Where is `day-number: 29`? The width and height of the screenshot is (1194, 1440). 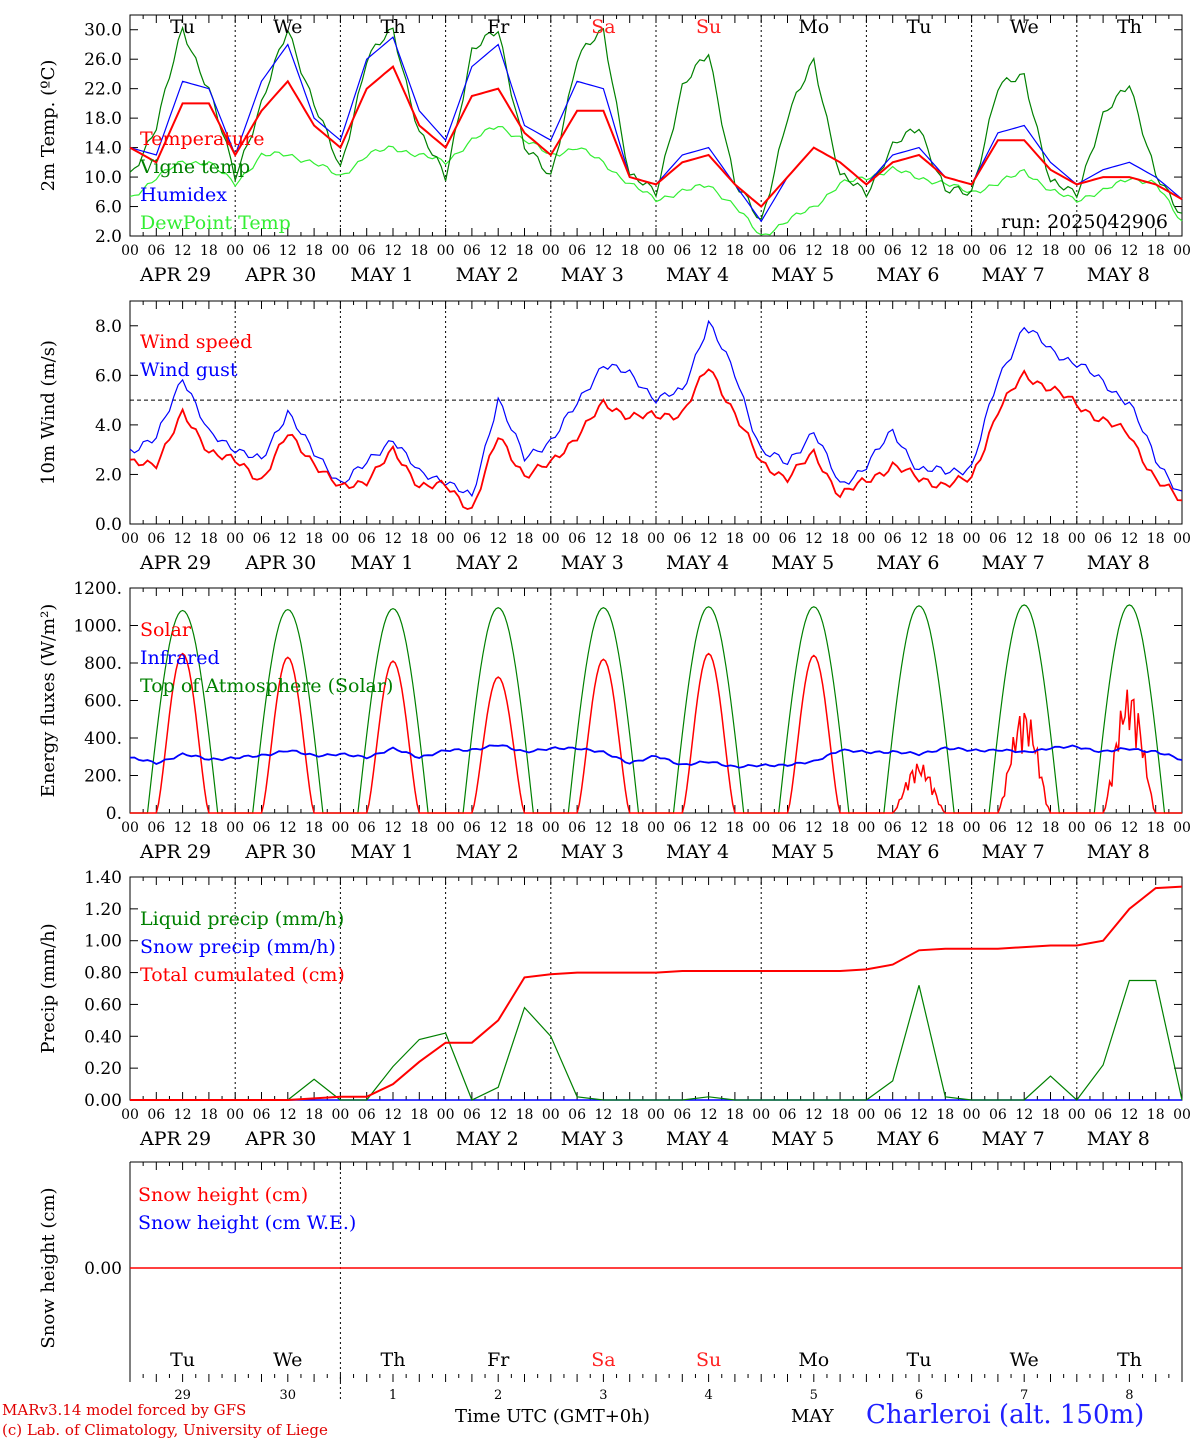 day-number: 29 is located at coordinates (182, 1394).